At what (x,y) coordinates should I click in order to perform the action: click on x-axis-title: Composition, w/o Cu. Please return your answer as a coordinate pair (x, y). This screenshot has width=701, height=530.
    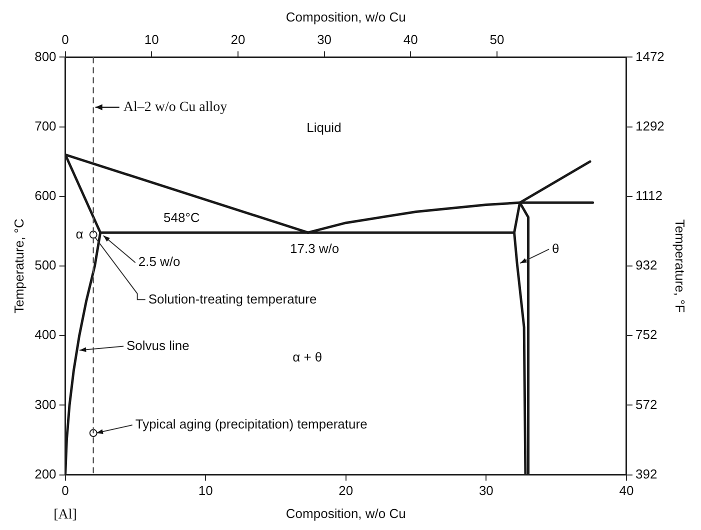
    Looking at the image, I should click on (346, 513).